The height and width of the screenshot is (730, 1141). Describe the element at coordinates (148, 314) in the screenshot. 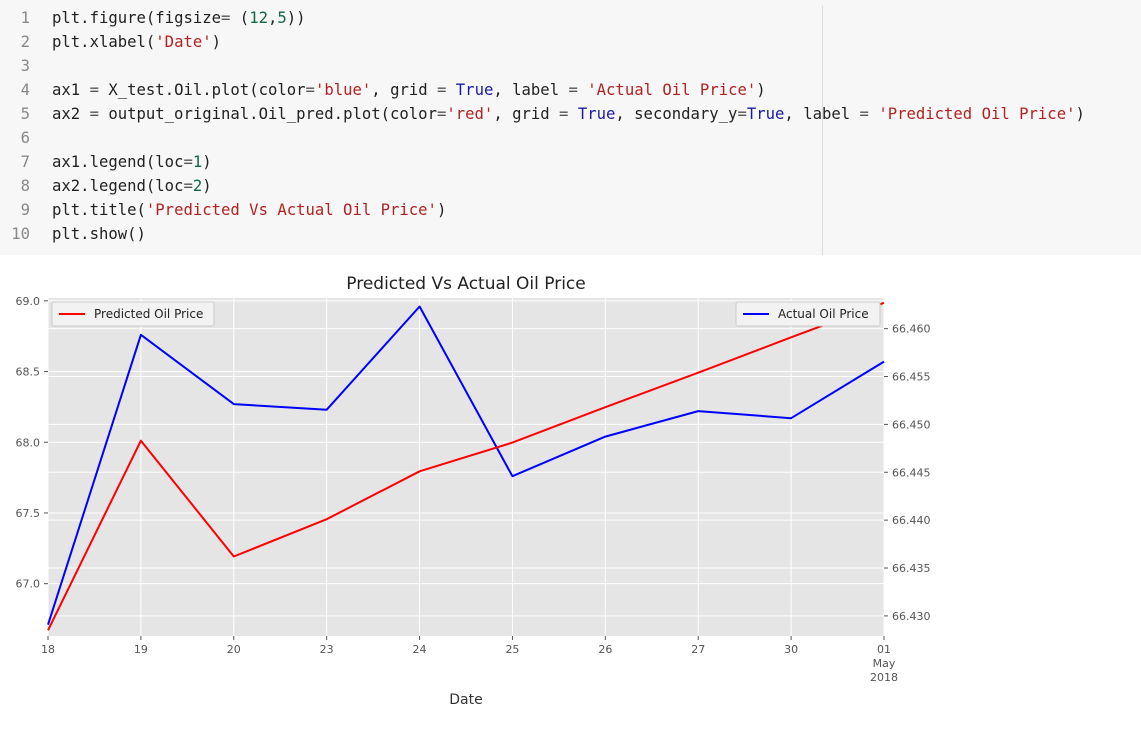

I see `legend-label-predicted: Predicted Oil Price` at that location.